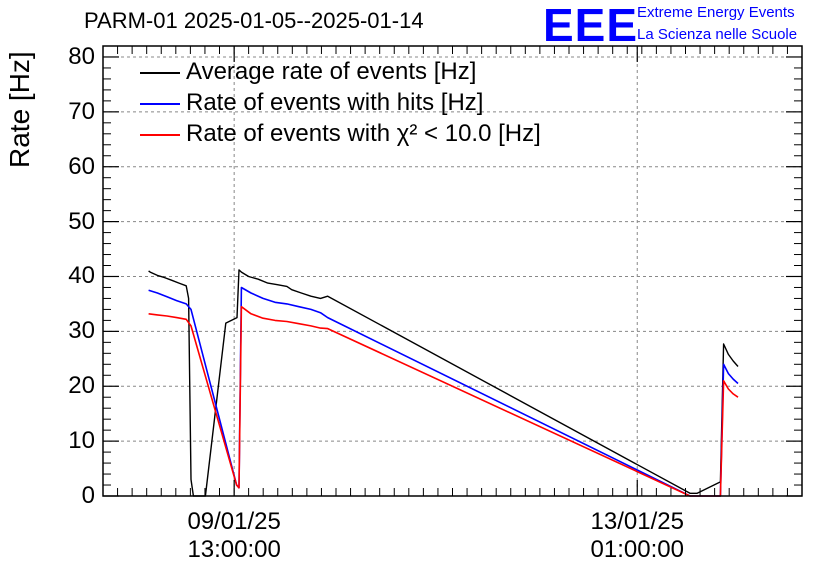 Image resolution: width=836 pixels, height=572 pixels. Describe the element at coordinates (254, 20) in the screenshot. I see `chart-title: PARM-01 2025-01-05--2025-01-14` at that location.